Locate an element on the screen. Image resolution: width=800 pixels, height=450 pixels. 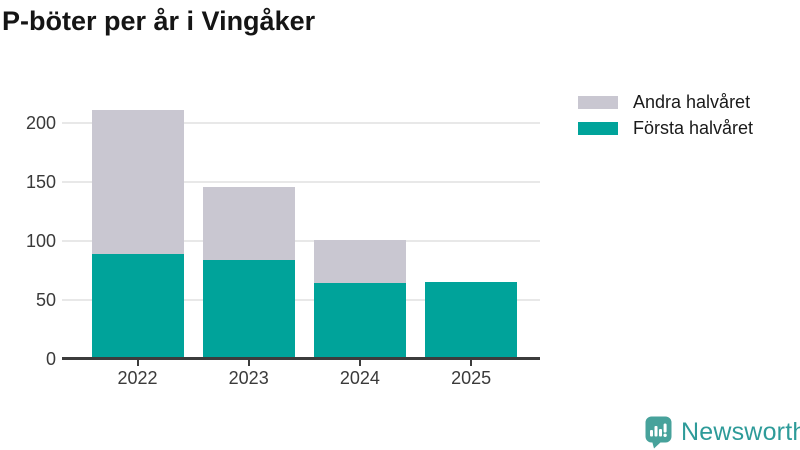
x-tick-label-2025: 2025 is located at coordinates (471, 378).